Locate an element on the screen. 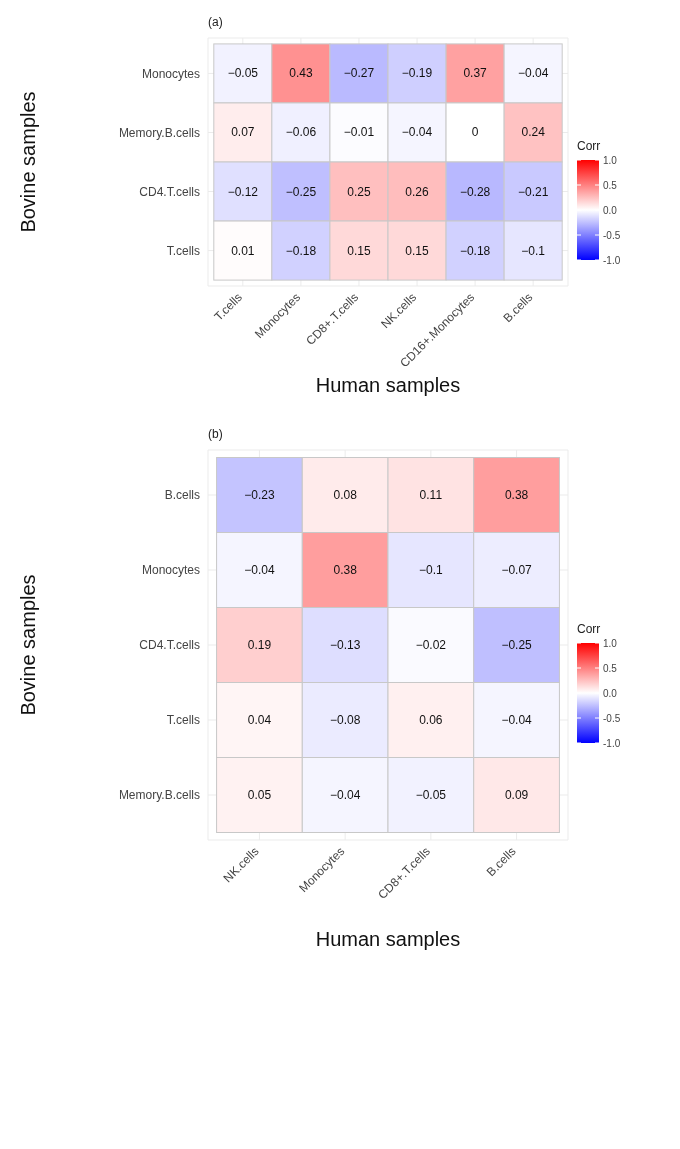 The width and height of the screenshot is (680, 1149). data-label: 0.08 is located at coordinates (345, 495).